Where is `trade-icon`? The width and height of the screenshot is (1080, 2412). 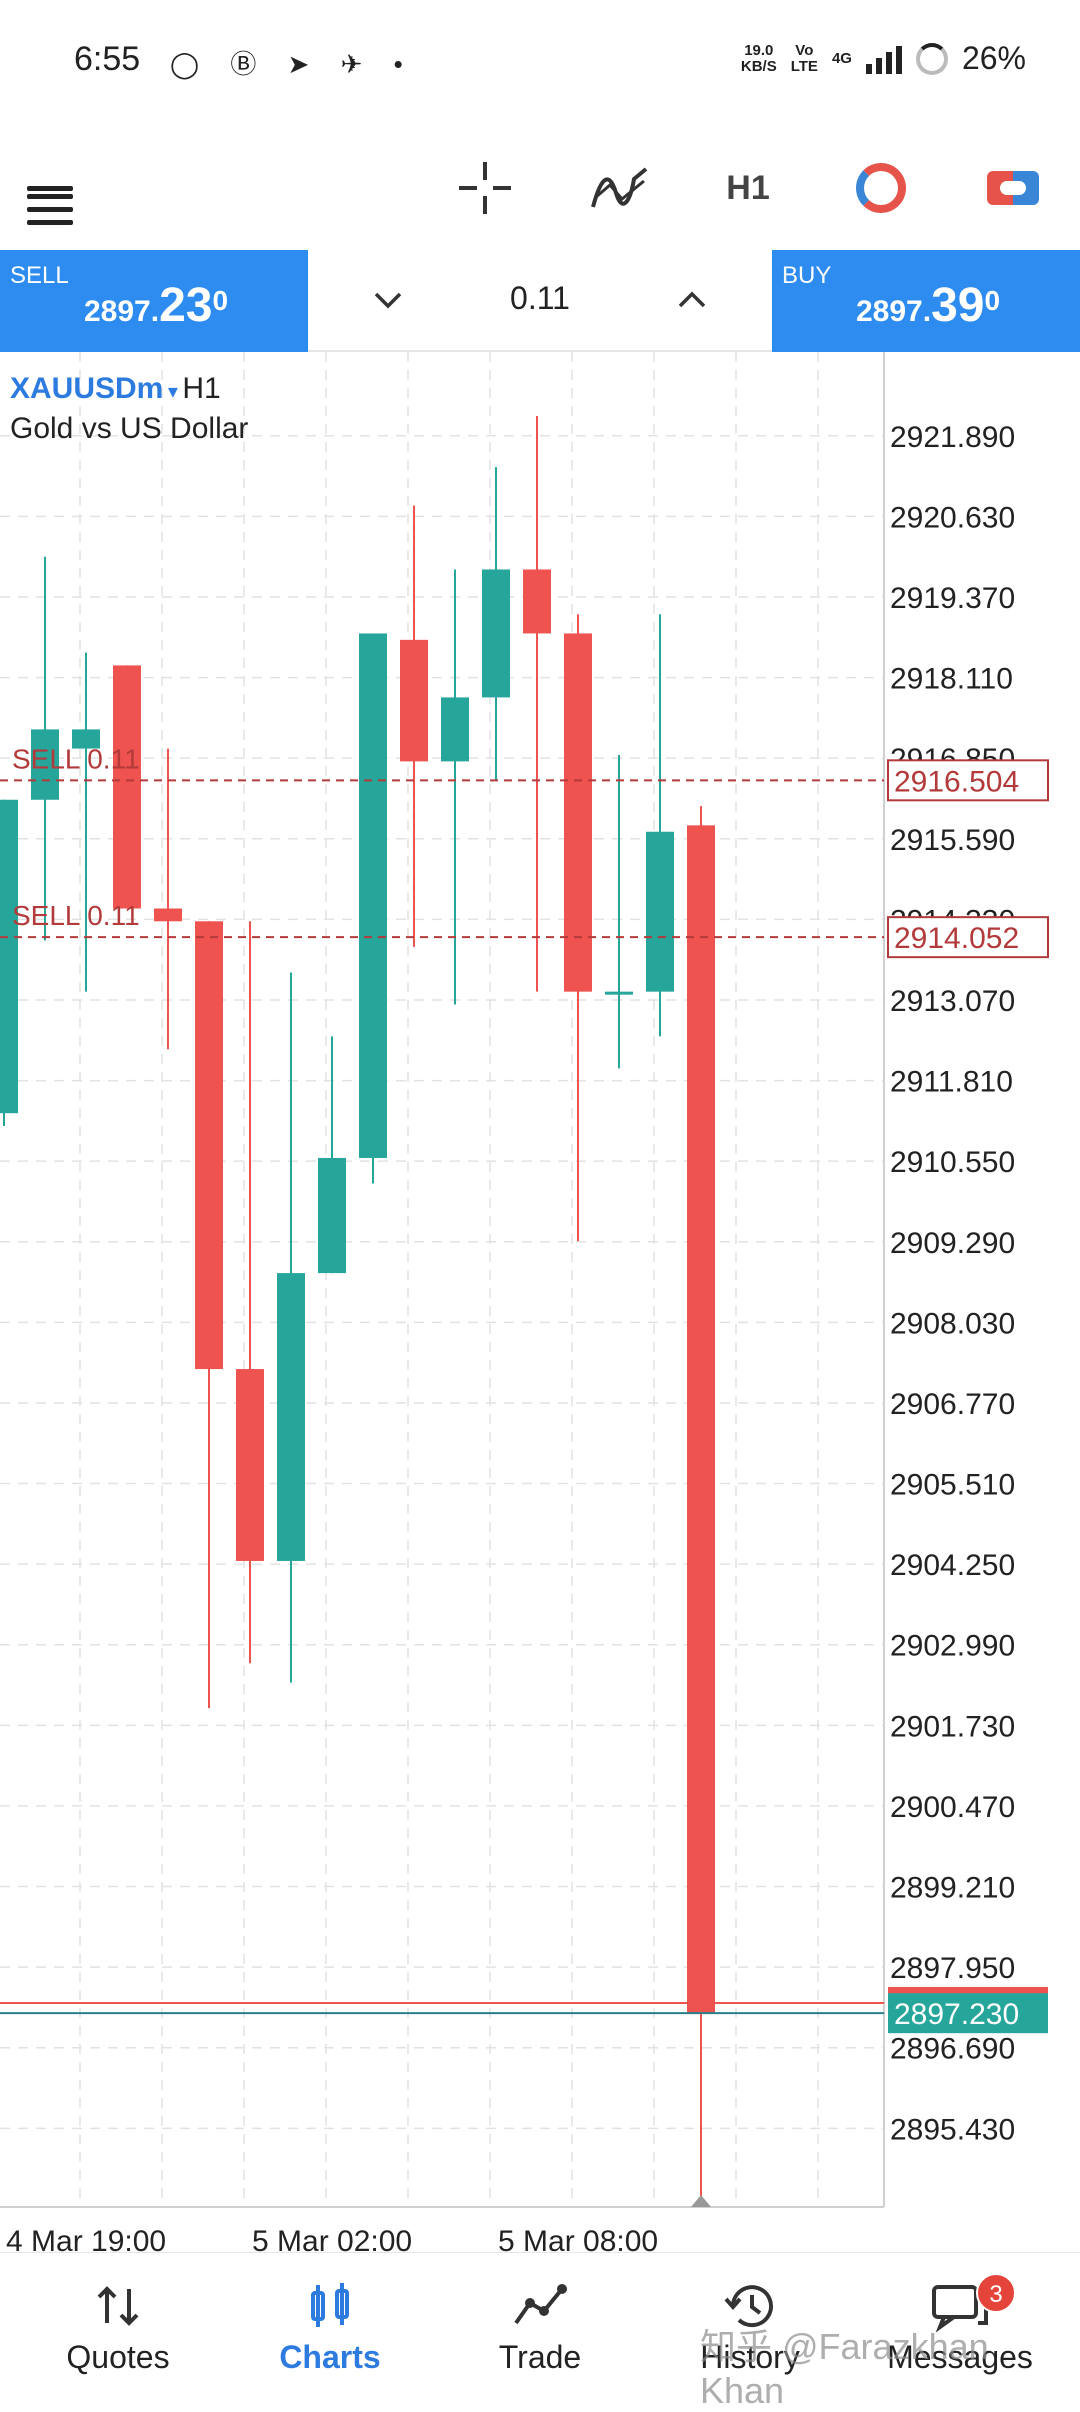 trade-icon is located at coordinates (540, 2306).